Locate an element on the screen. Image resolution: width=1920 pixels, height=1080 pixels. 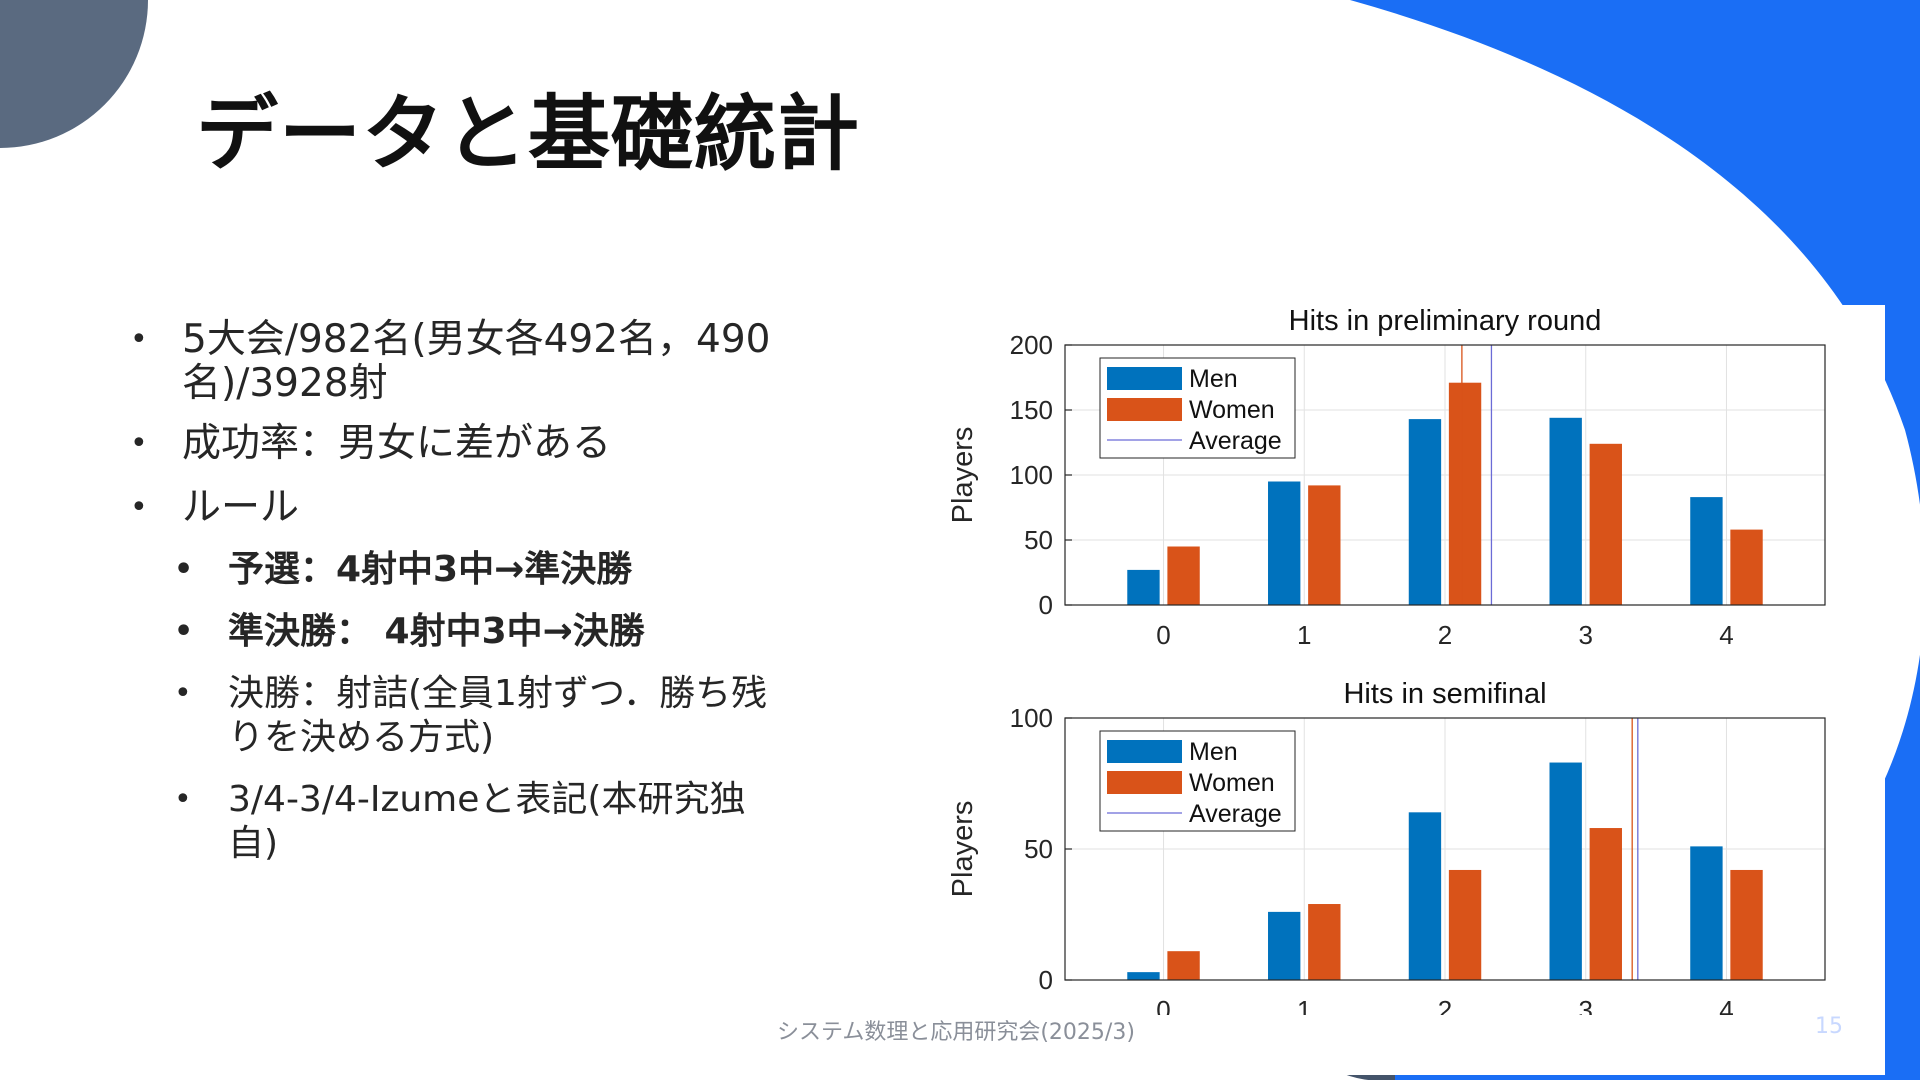
bullet-item: • ルール is located at coordinates (490, 508).